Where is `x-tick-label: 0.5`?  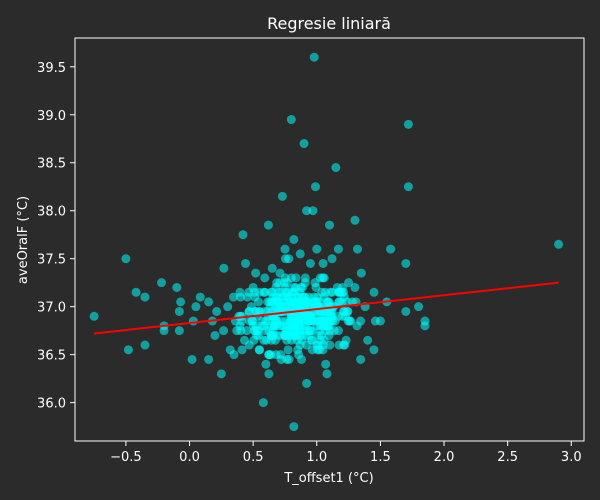
x-tick-label: 0.5 is located at coordinates (253, 457).